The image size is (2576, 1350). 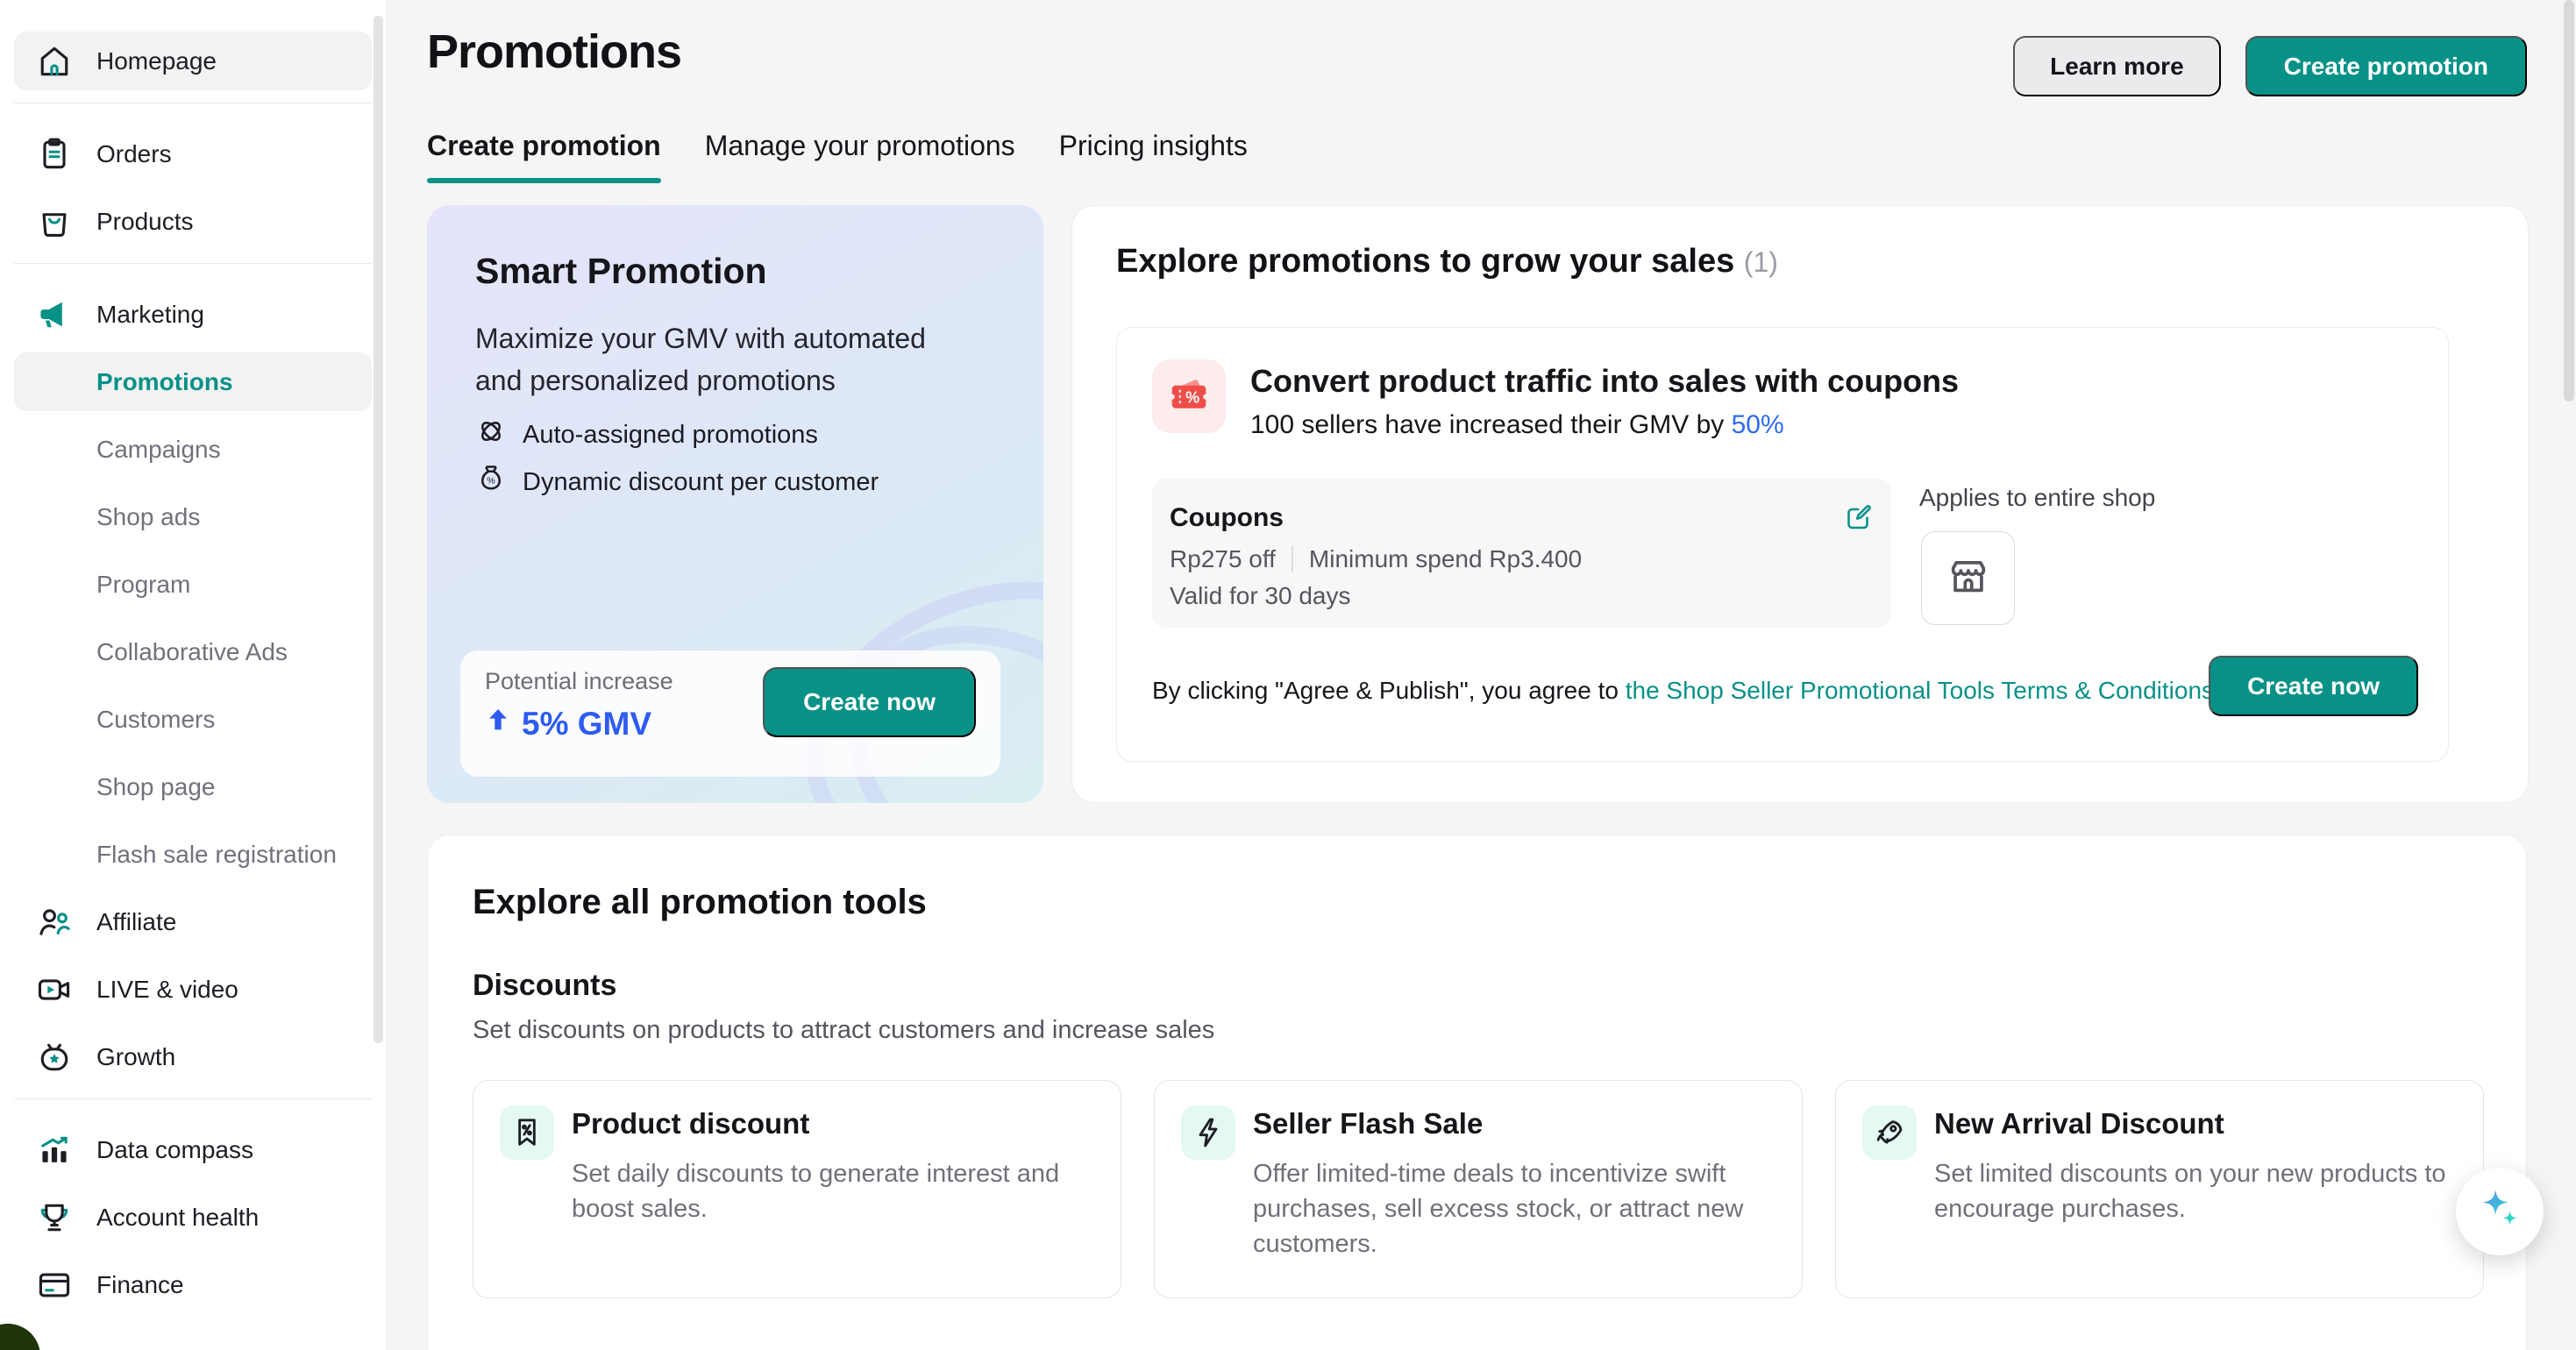 What do you see at coordinates (193, 922) in the screenshot?
I see `sidebar-item-affiliate: Affiliate` at bounding box center [193, 922].